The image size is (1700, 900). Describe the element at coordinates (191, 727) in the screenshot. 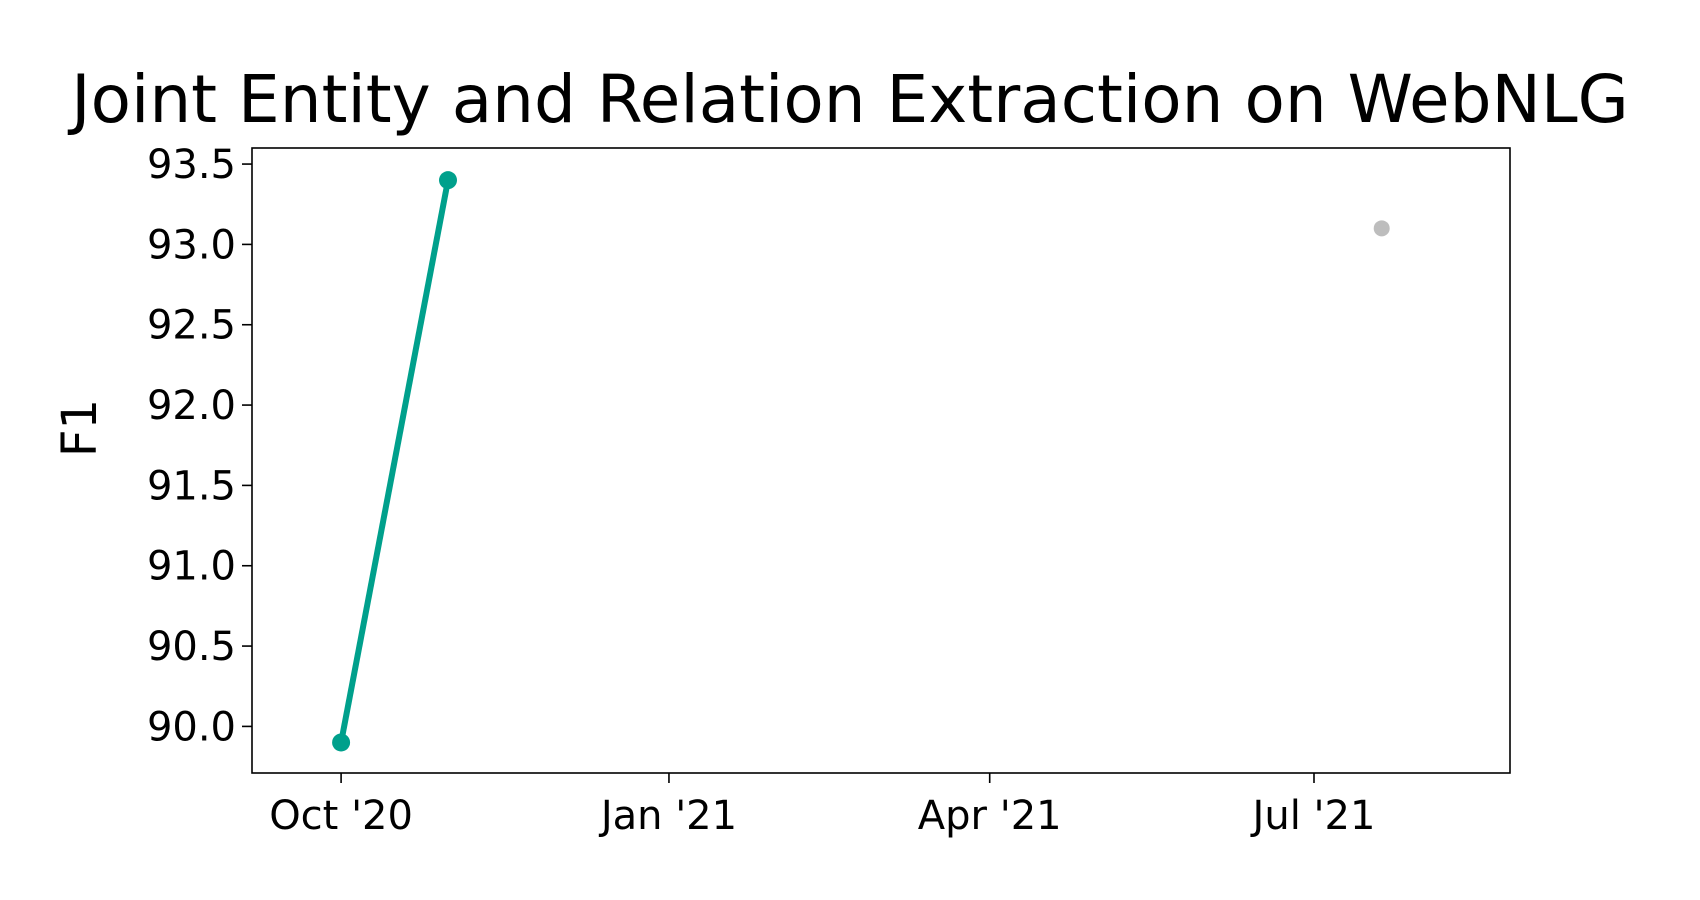

I see `y-tick-label: 90.0` at that location.